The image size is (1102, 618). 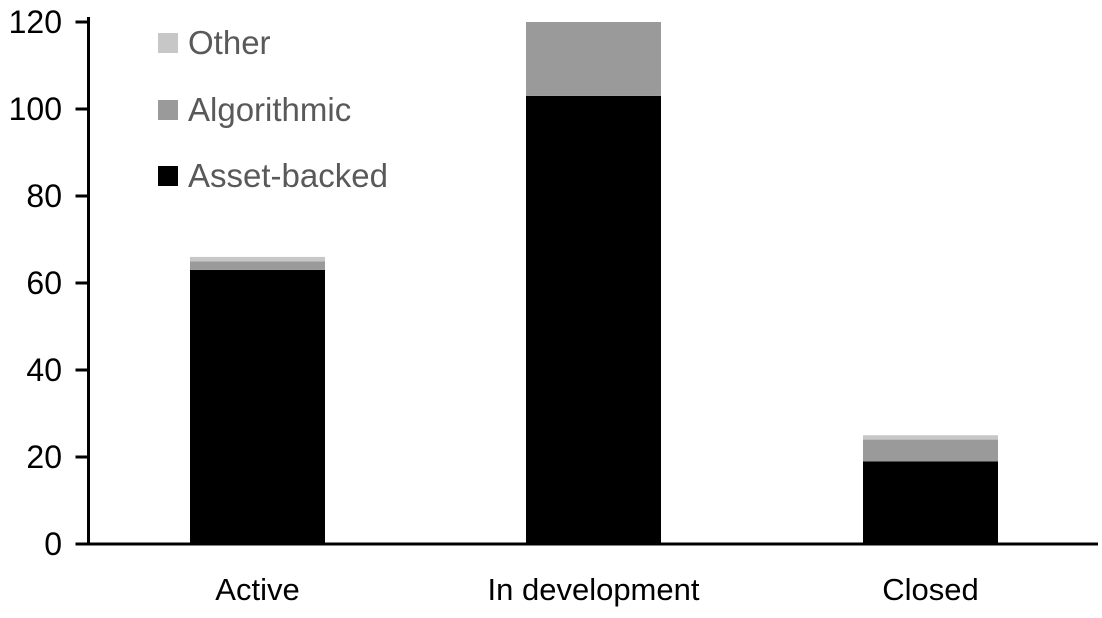 I want to click on y-tick-label-80: 80, so click(x=44, y=196).